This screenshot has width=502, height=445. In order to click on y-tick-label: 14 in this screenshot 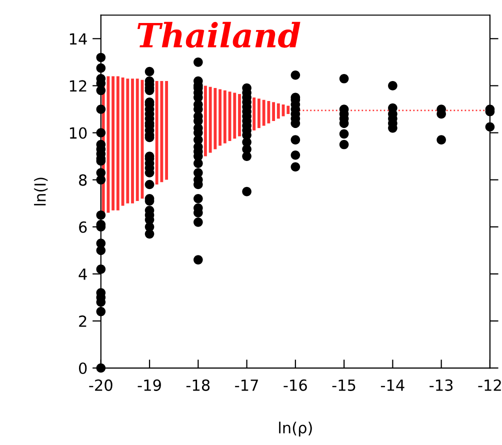, I will do `click(78, 38)`.